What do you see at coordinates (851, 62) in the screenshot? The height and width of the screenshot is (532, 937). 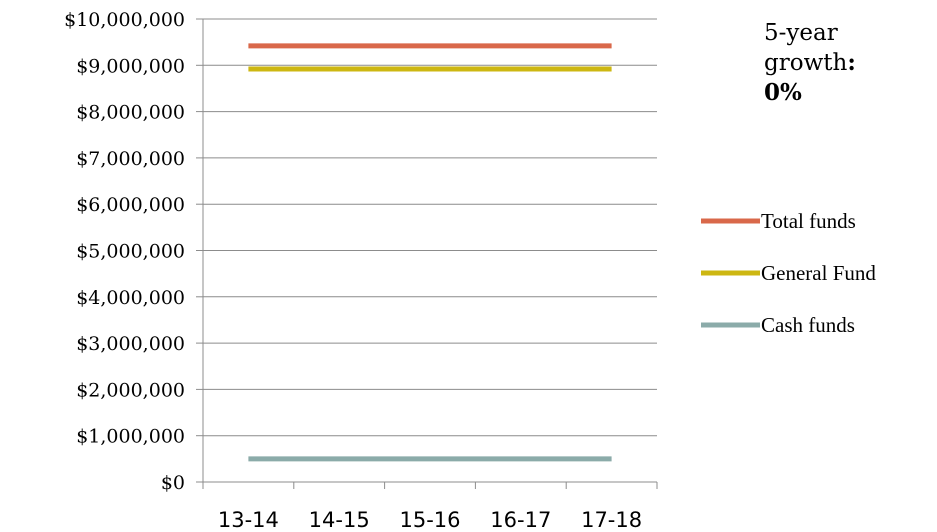 I see `growth-annotation-colon: :` at bounding box center [851, 62].